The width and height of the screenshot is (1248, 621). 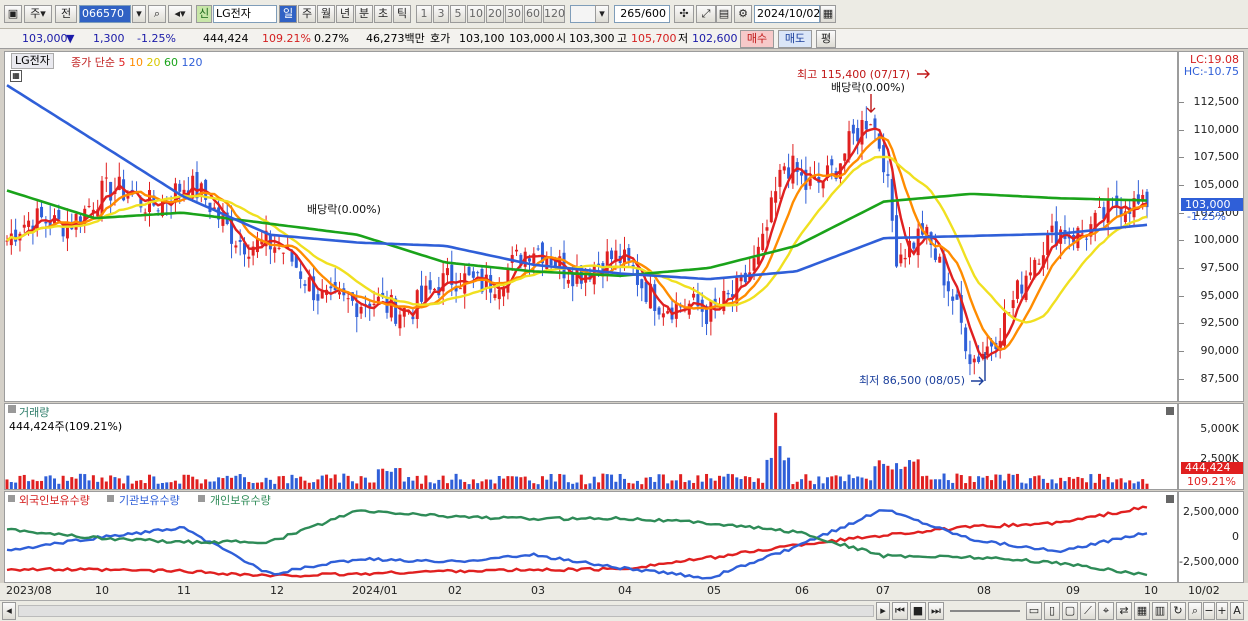 What do you see at coordinates (883, 611) in the screenshot?
I see `scroll-right-icon: ▸` at bounding box center [883, 611].